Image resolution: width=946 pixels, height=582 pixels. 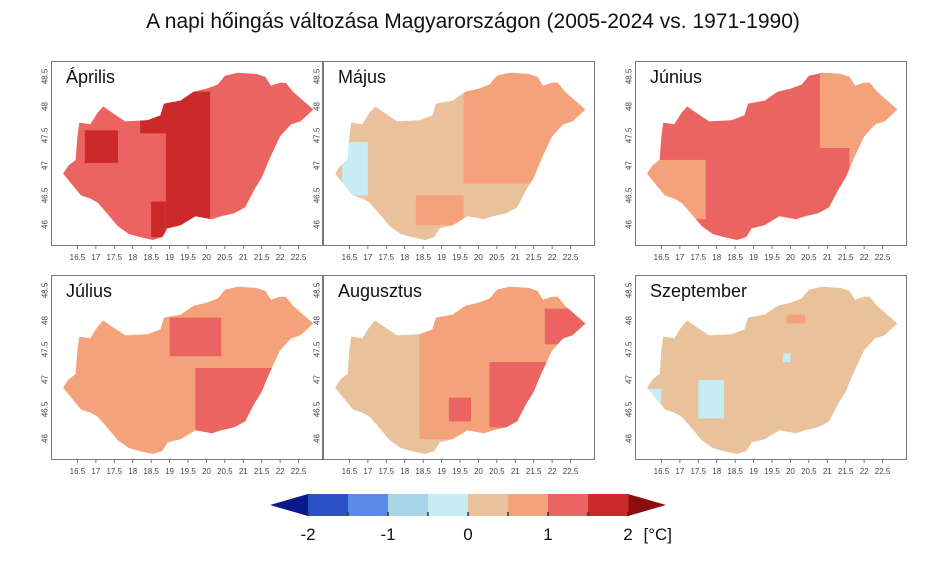 I want to click on month-label: Szeptember, so click(x=699, y=291).